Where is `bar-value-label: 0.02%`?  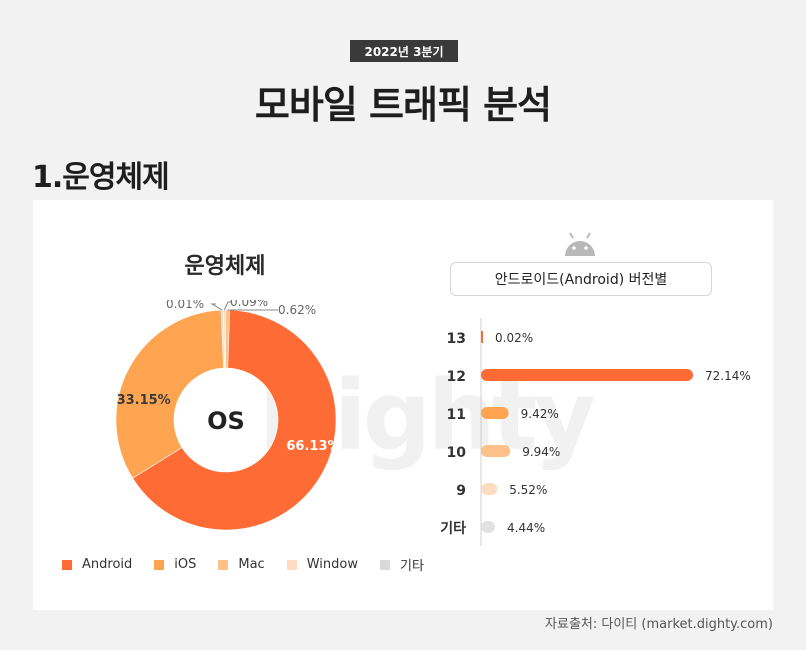
bar-value-label: 0.02% is located at coordinates (514, 338).